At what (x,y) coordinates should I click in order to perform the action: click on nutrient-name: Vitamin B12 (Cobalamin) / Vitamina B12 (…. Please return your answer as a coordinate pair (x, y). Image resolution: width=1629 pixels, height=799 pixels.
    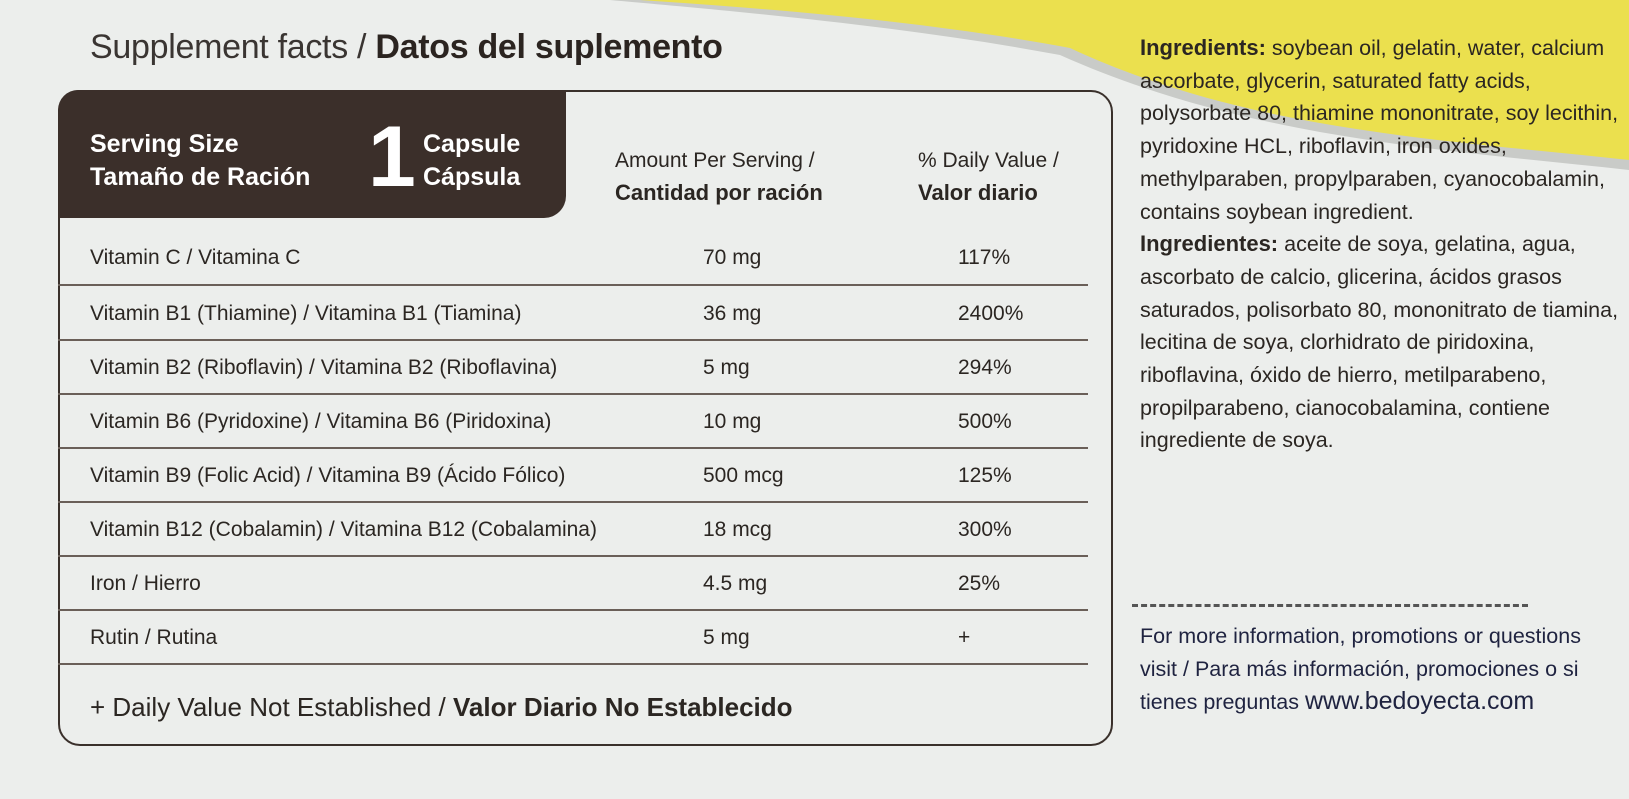
    Looking at the image, I should click on (343, 529).